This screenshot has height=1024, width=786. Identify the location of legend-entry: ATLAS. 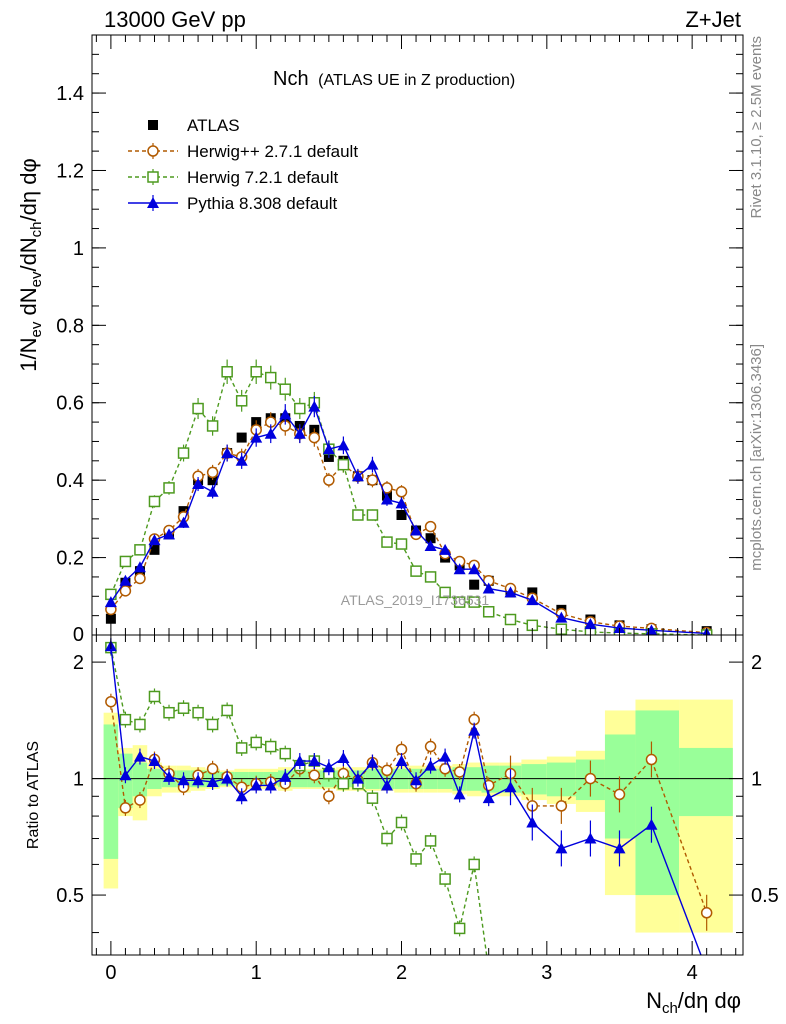
(213, 125).